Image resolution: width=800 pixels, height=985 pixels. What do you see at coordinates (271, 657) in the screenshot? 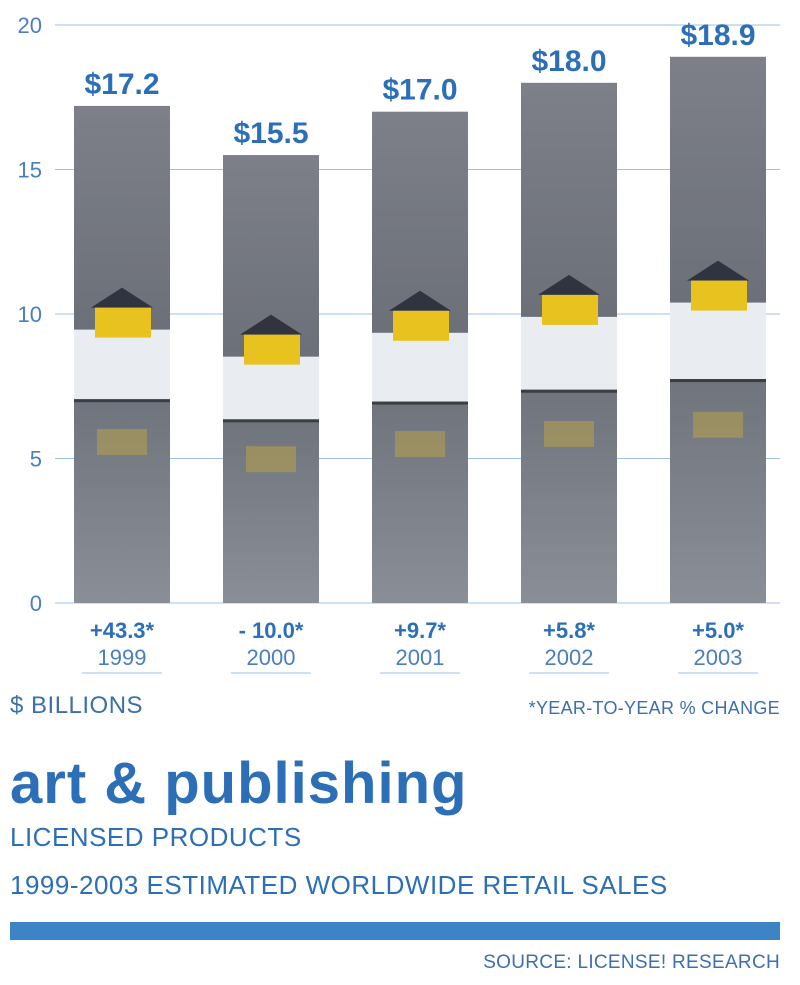
I see `x-tick-label: 2000` at bounding box center [271, 657].